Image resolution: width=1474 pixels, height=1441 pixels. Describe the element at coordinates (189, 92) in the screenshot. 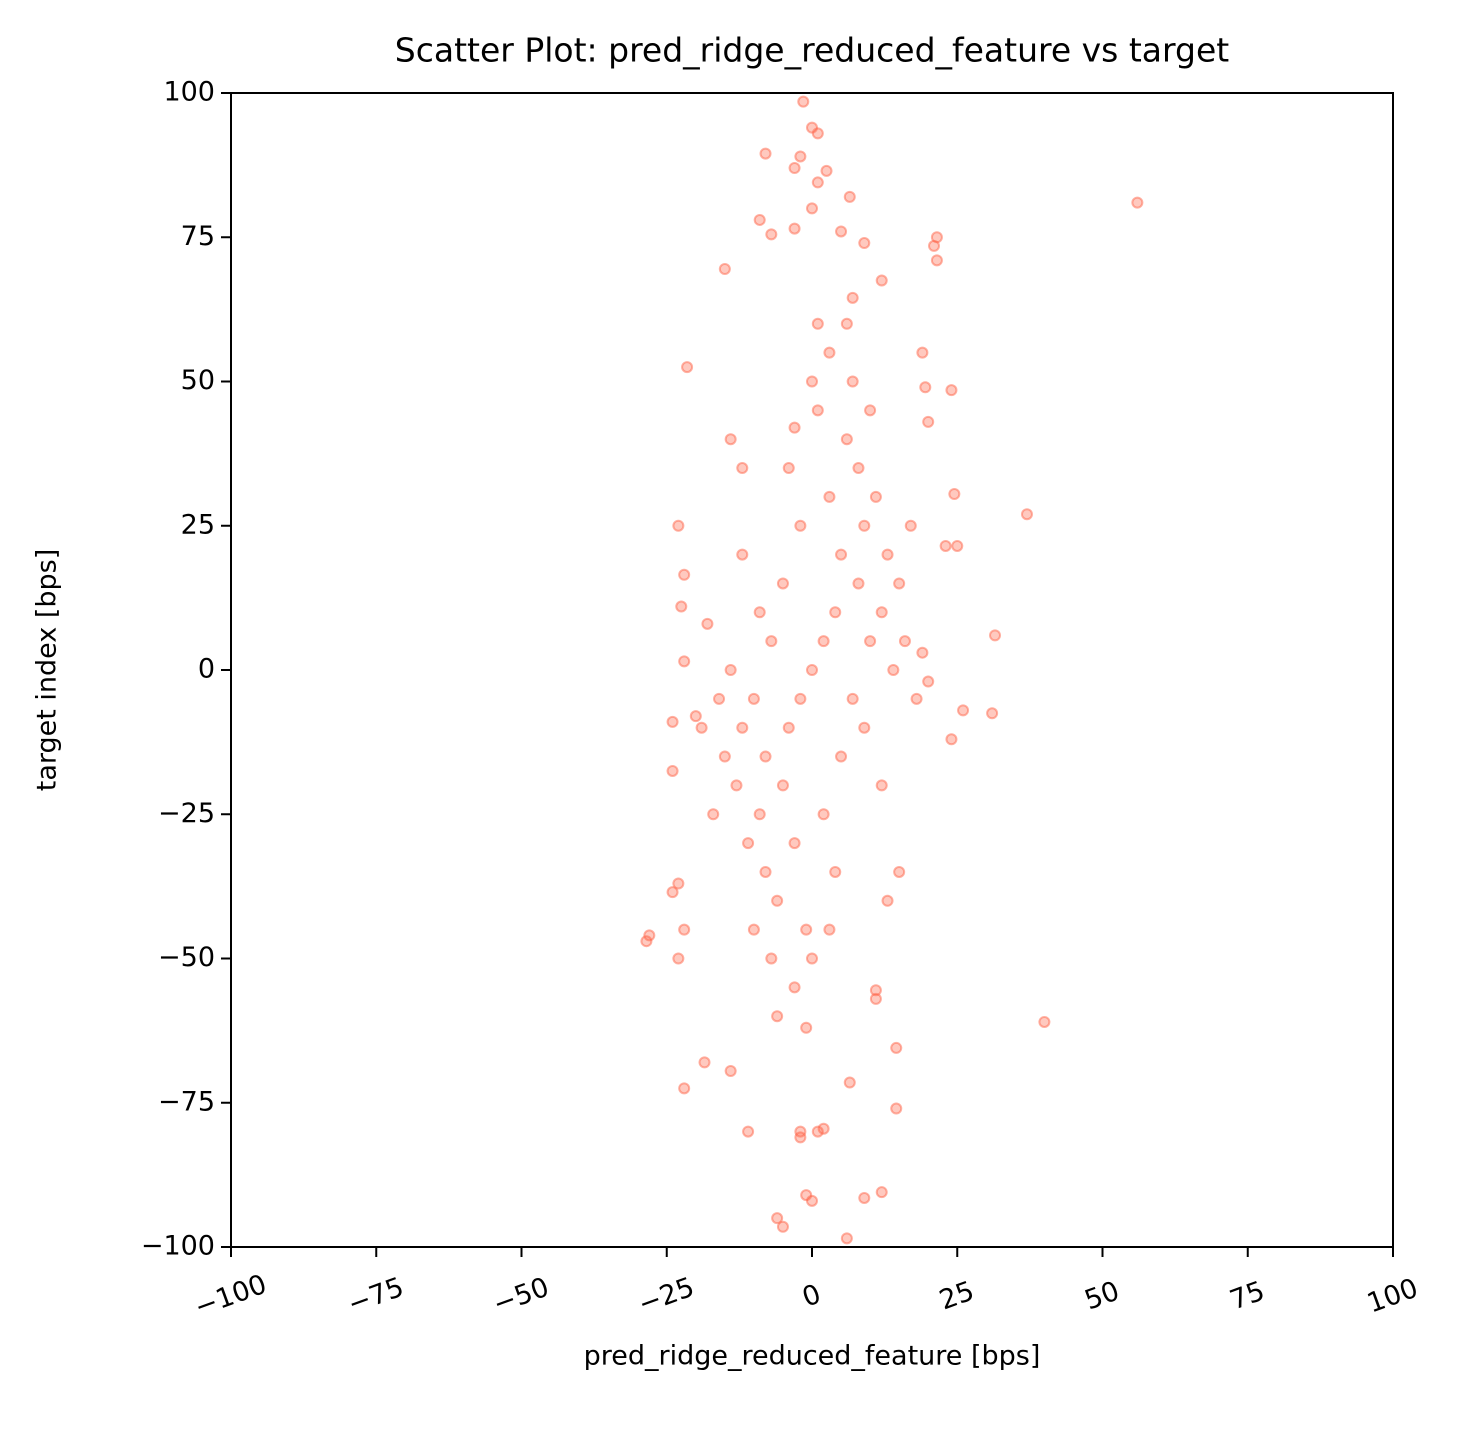

I see `y-tick-label: 100` at that location.